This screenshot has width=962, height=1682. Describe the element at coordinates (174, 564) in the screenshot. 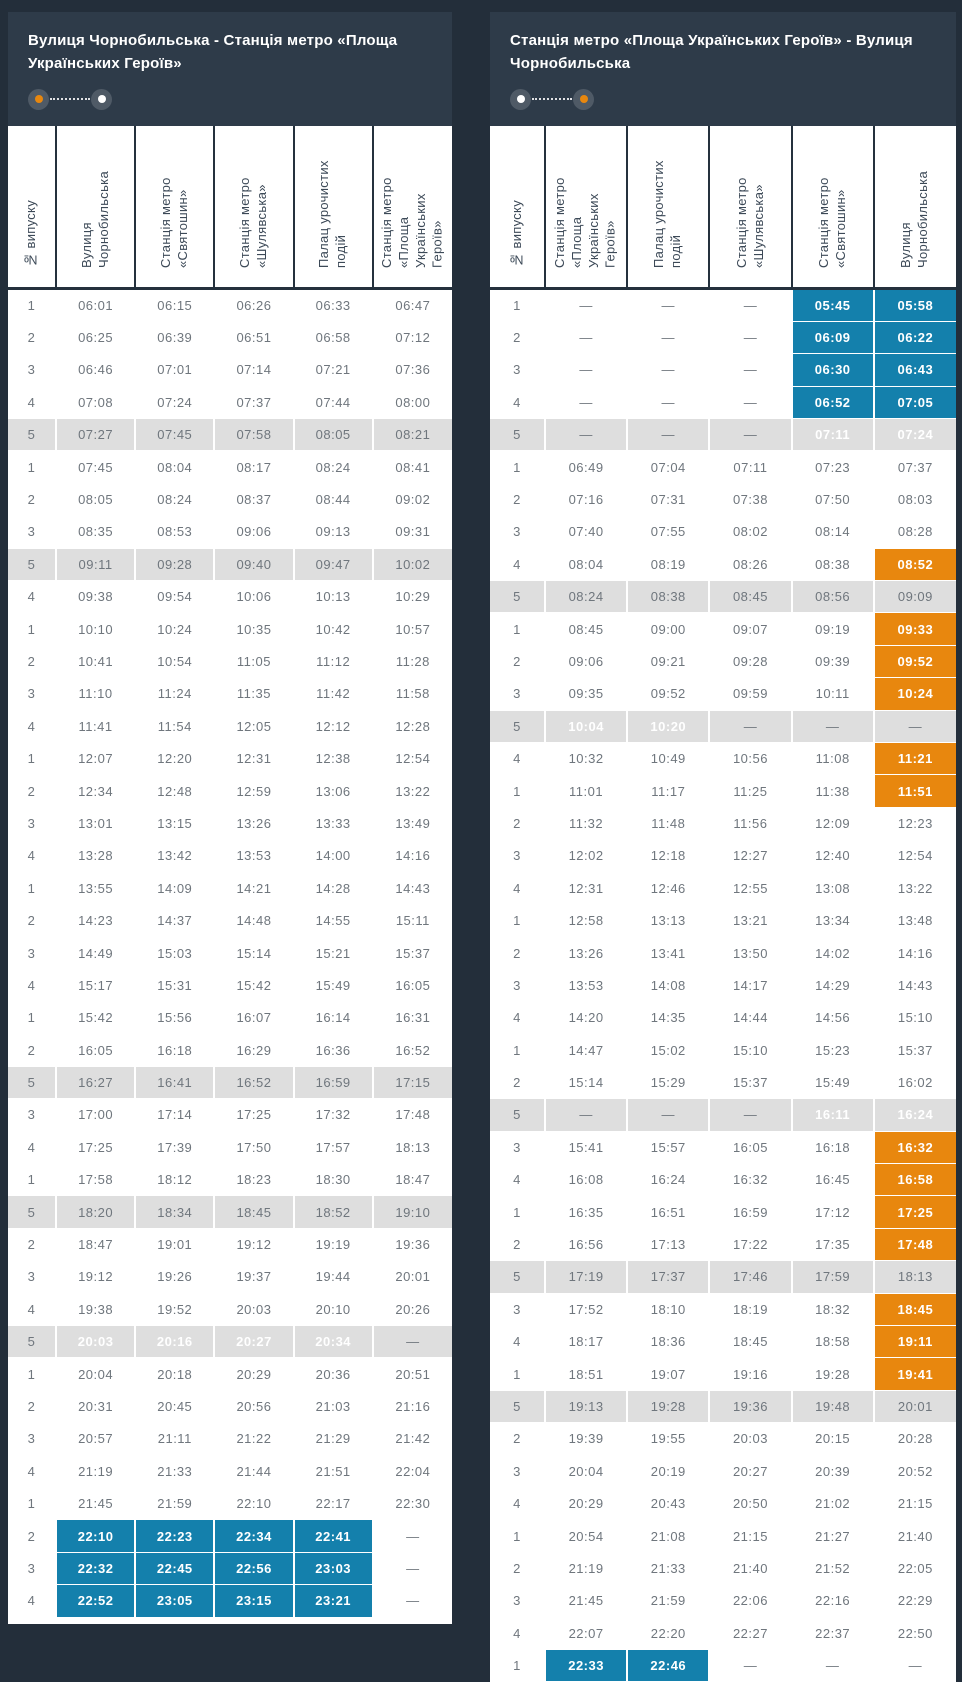

I see `time-cell: 09:28` at that location.